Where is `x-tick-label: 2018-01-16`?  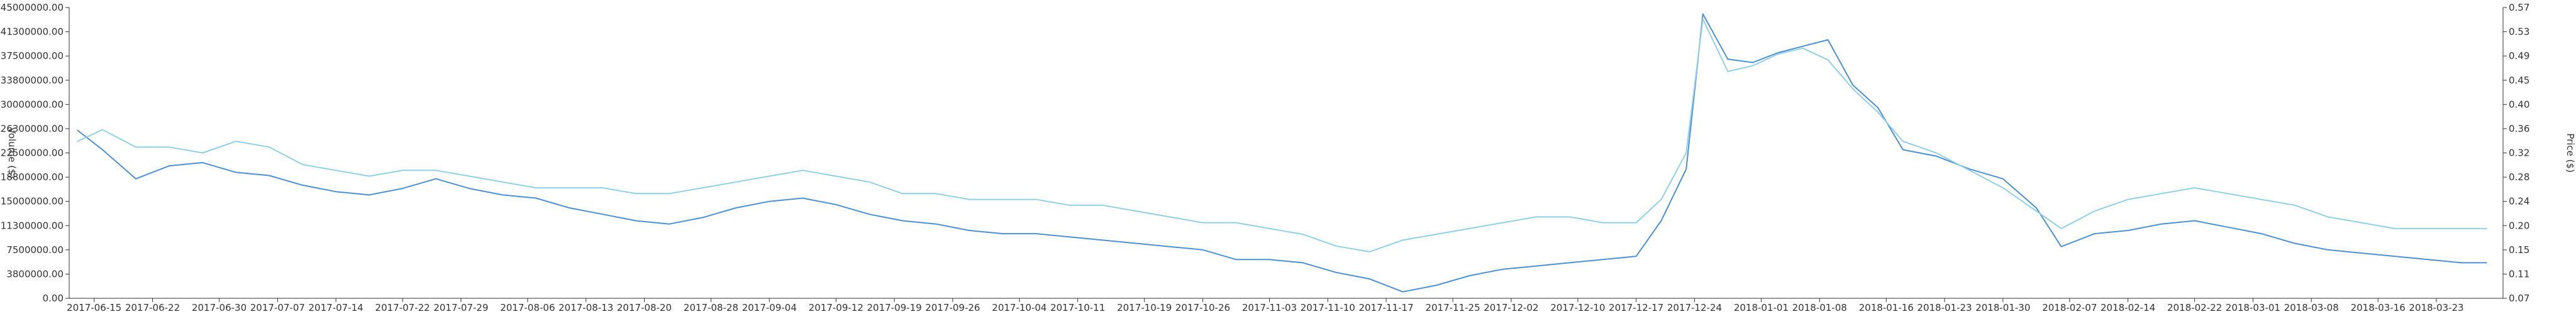
x-tick-label: 2018-01-16 is located at coordinates (1886, 307).